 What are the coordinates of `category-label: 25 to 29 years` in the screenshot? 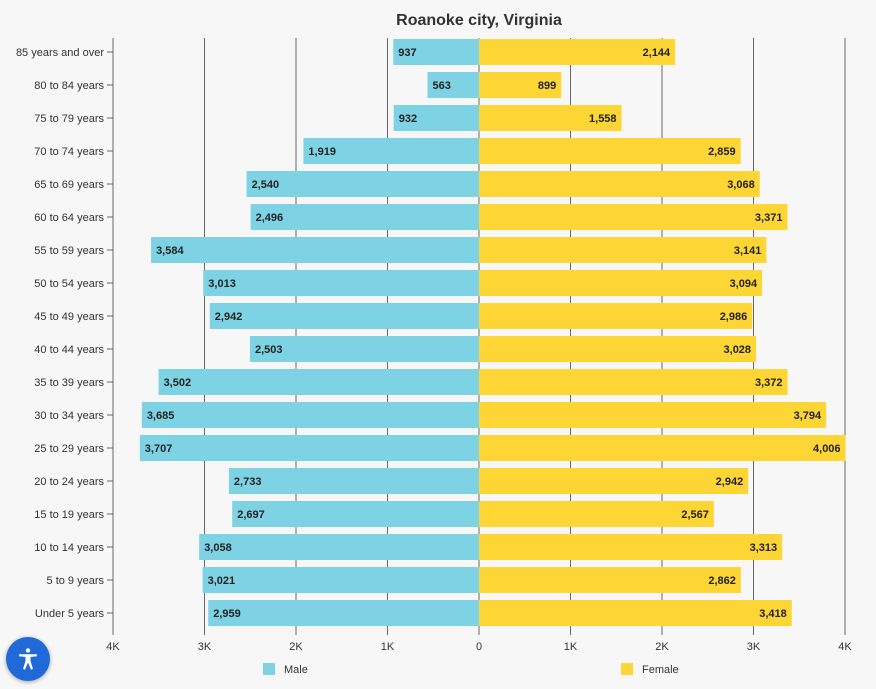 It's located at (69, 449).